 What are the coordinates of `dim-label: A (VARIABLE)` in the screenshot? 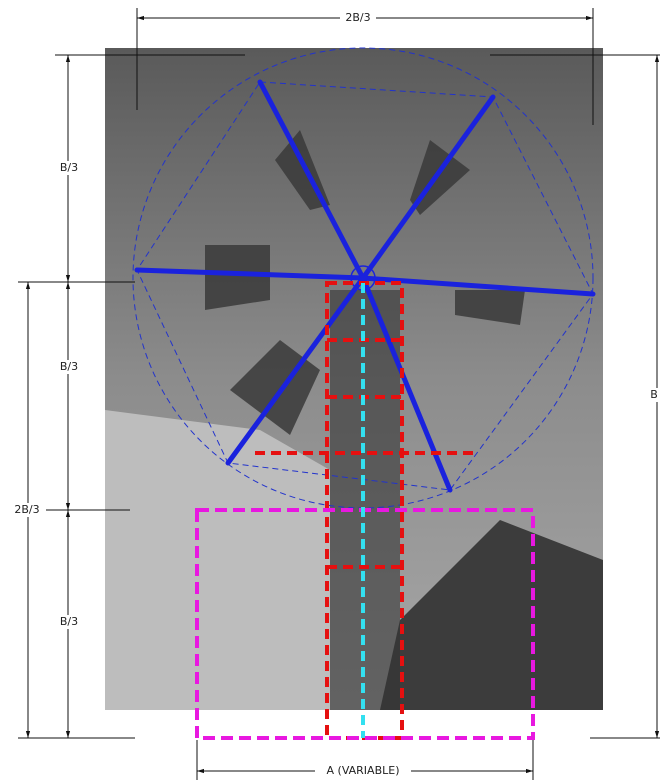 It's located at (363, 770).